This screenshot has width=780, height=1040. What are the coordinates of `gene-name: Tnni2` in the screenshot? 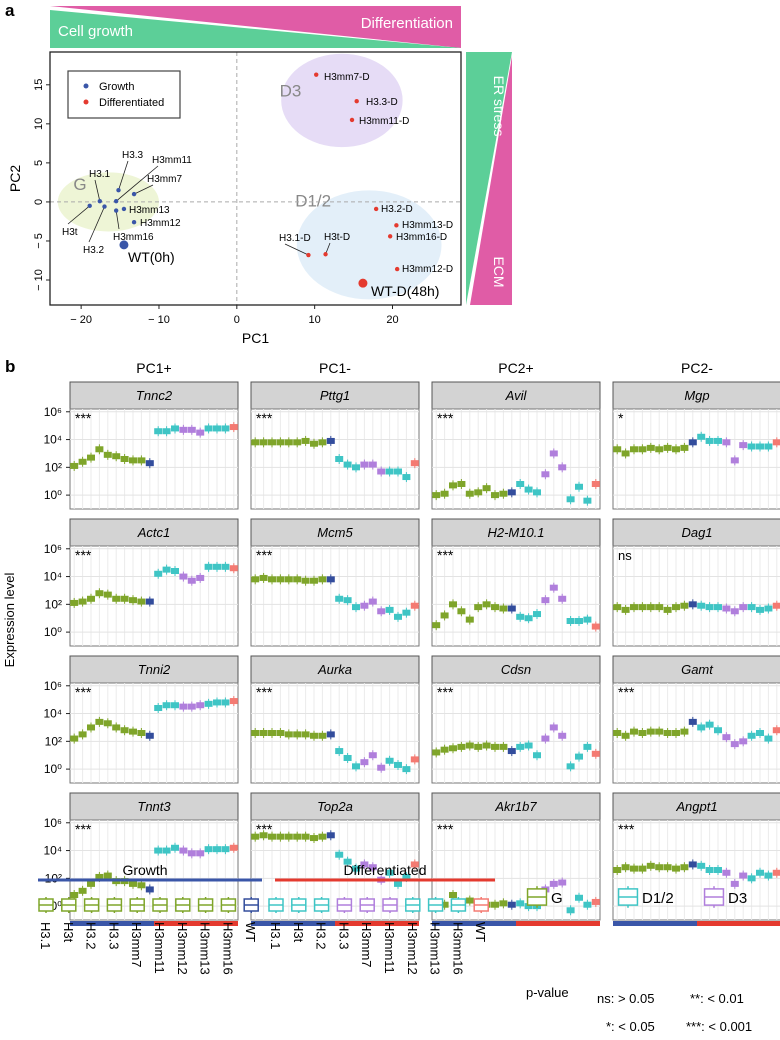 It's located at (154, 669).